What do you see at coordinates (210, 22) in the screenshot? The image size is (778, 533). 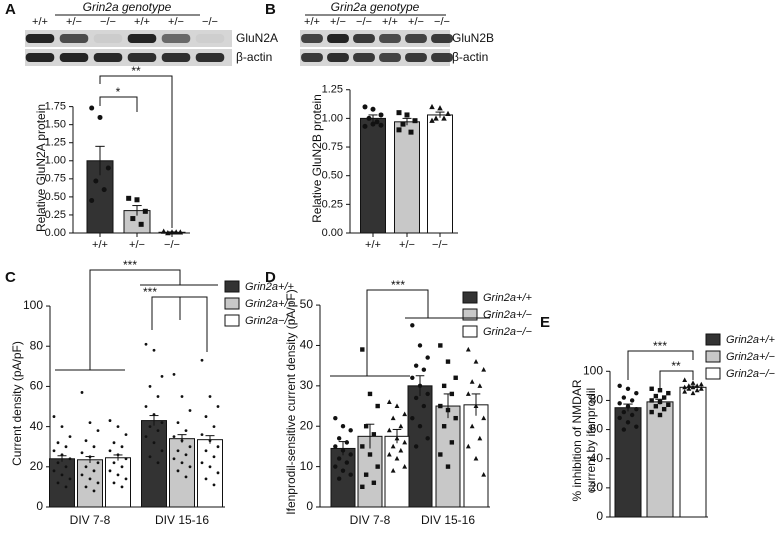 I see `lane-label: −/−` at bounding box center [210, 22].